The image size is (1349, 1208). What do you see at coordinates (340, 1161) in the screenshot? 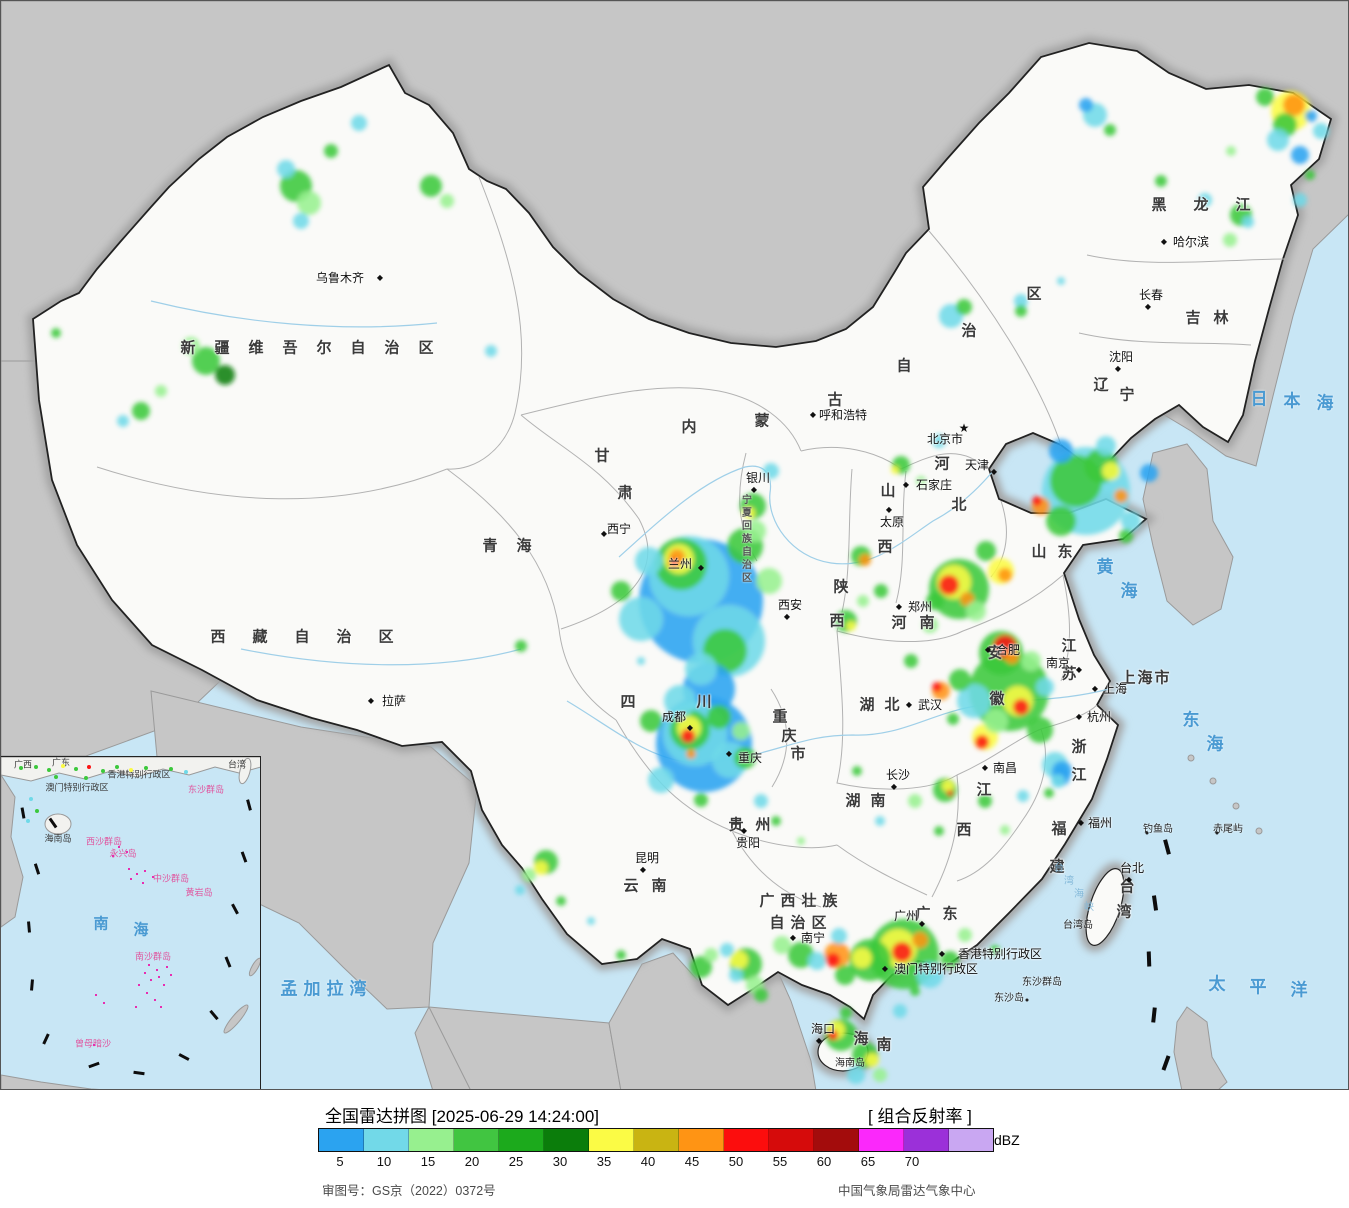
I see `scale-value-label: 5` at bounding box center [340, 1161].